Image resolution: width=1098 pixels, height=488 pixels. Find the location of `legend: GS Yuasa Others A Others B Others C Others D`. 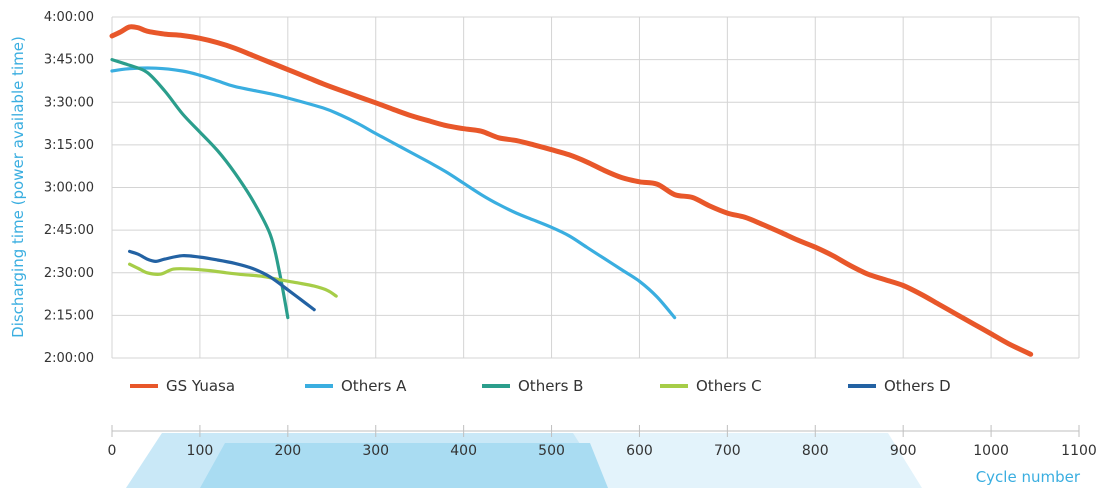

legend: GS Yuasa Others A Others B Others C Others D is located at coordinates (540, 386).